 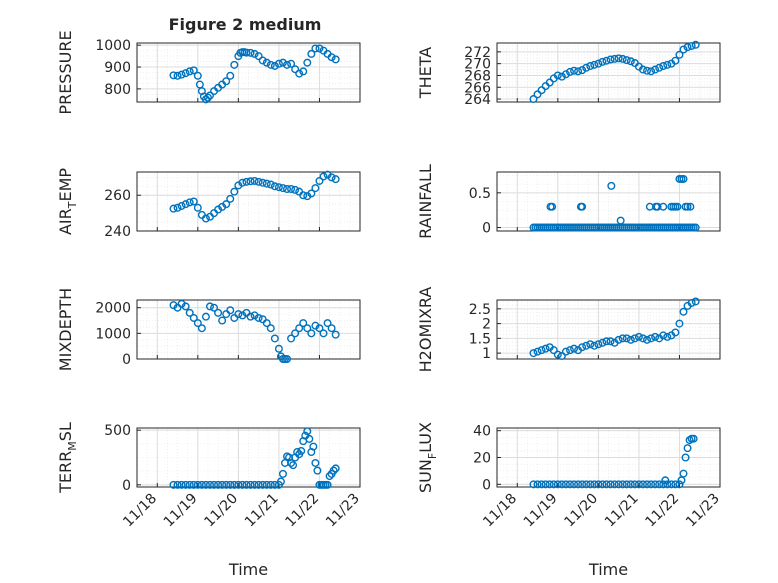 I want to click on y-label-main: TERR, so click(x=65, y=472).